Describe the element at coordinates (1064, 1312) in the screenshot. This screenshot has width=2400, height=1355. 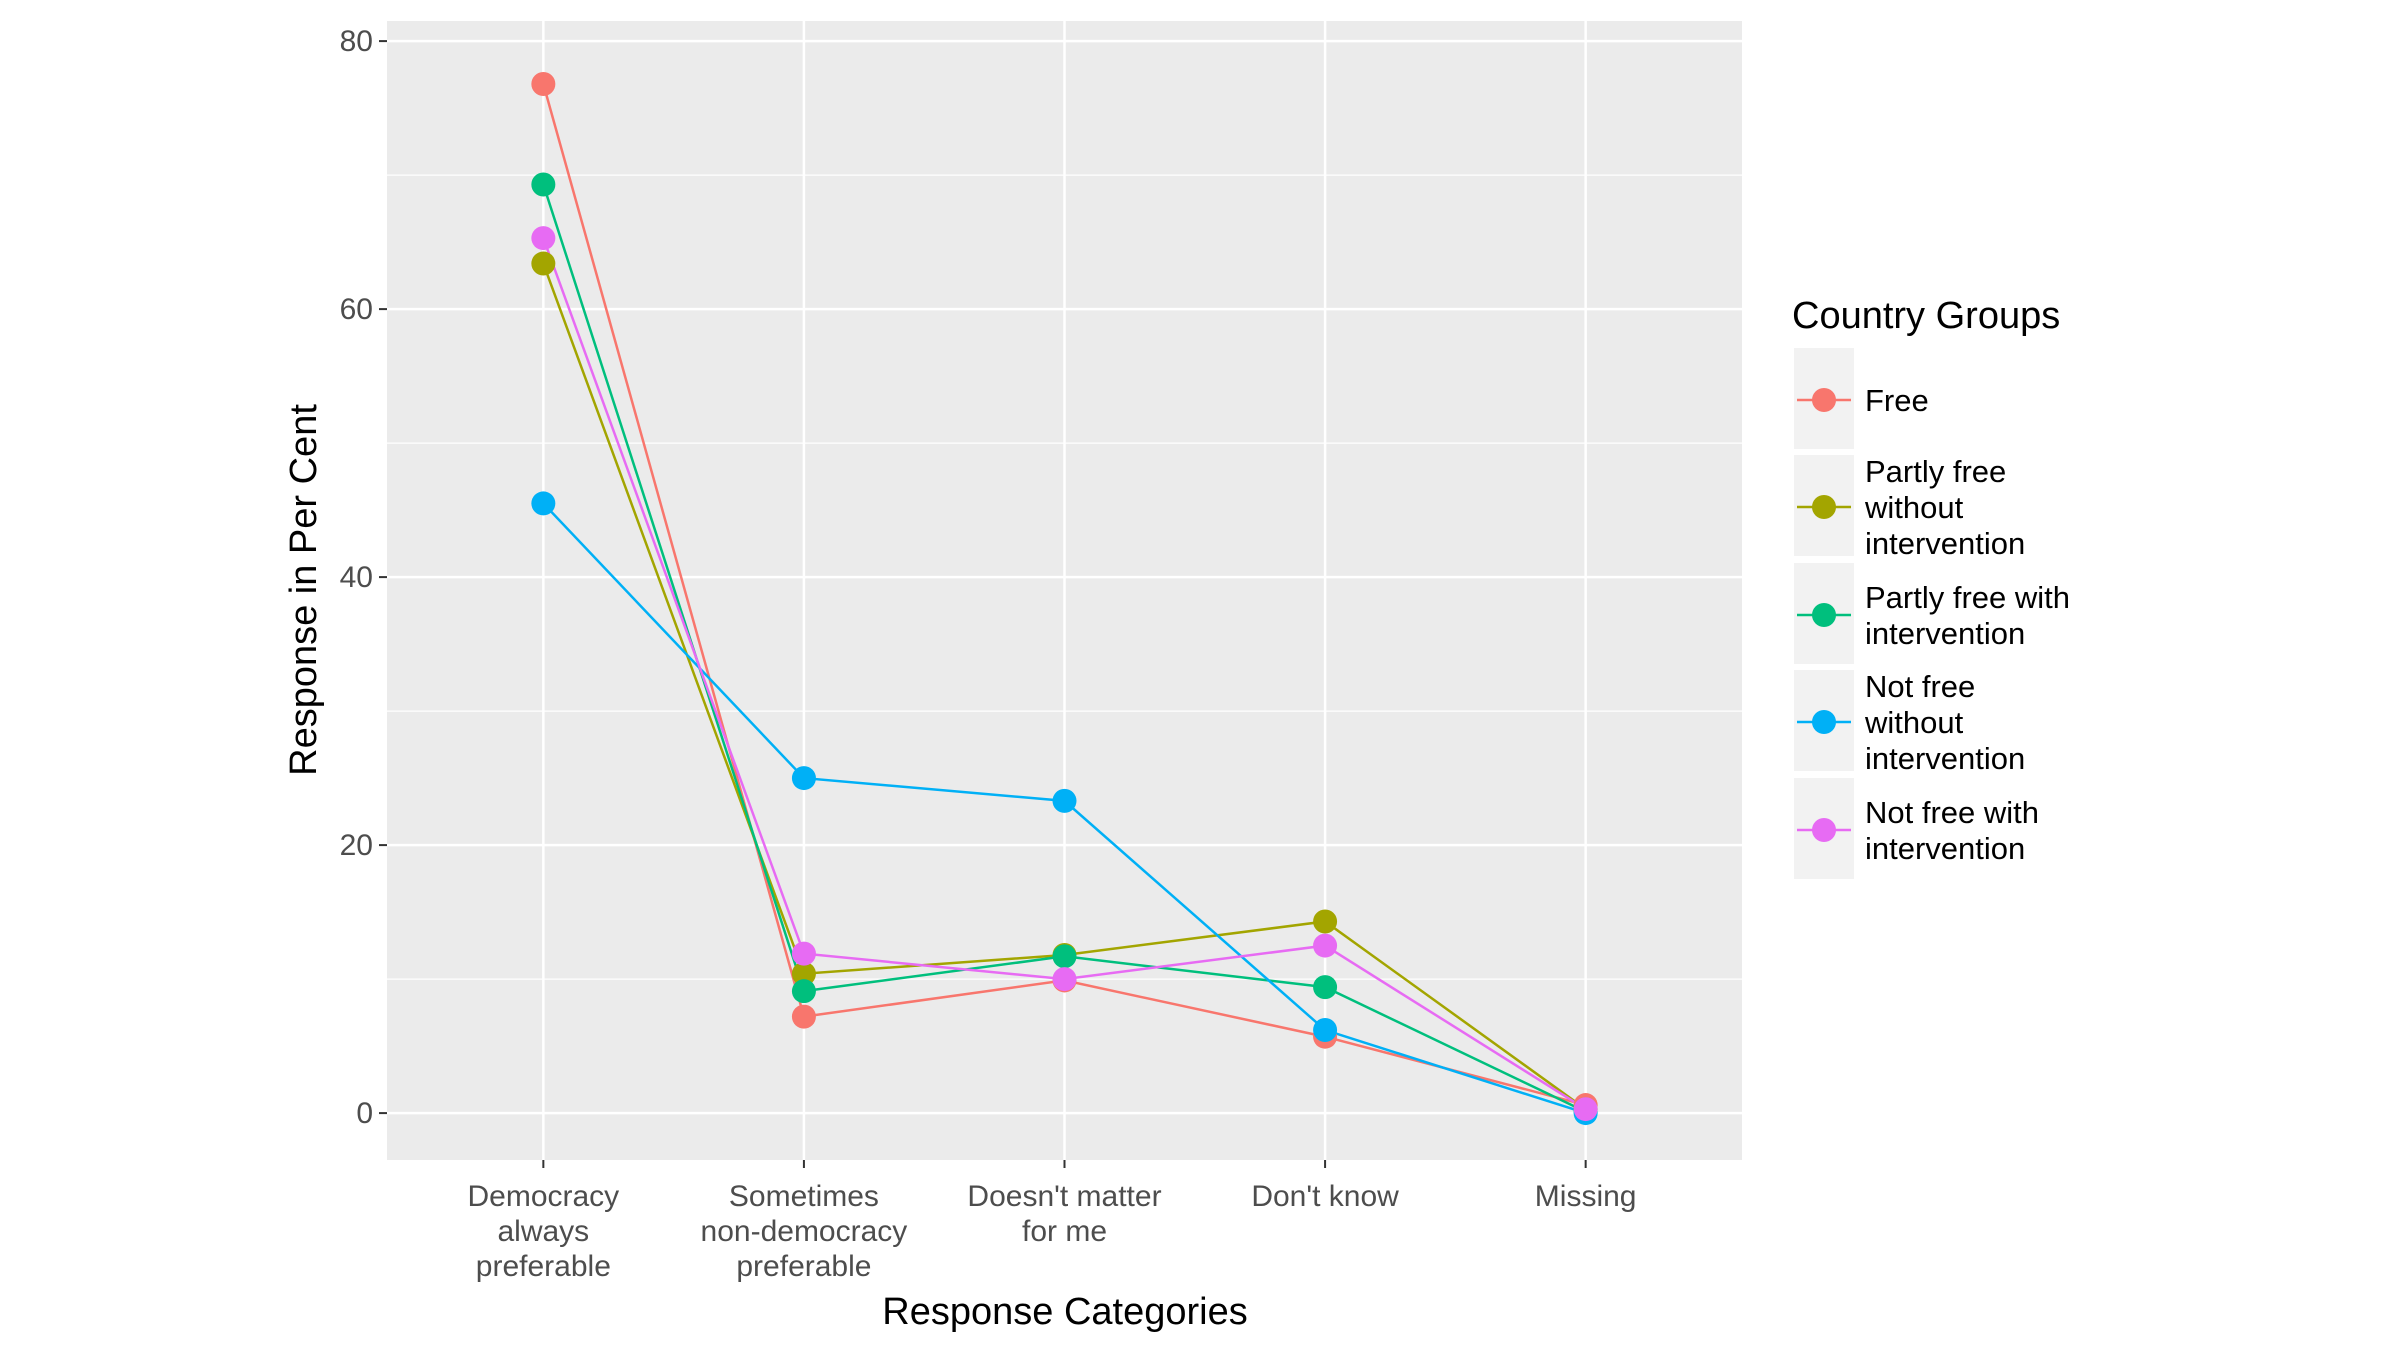
I see `x-axis-title: Response Categories` at that location.